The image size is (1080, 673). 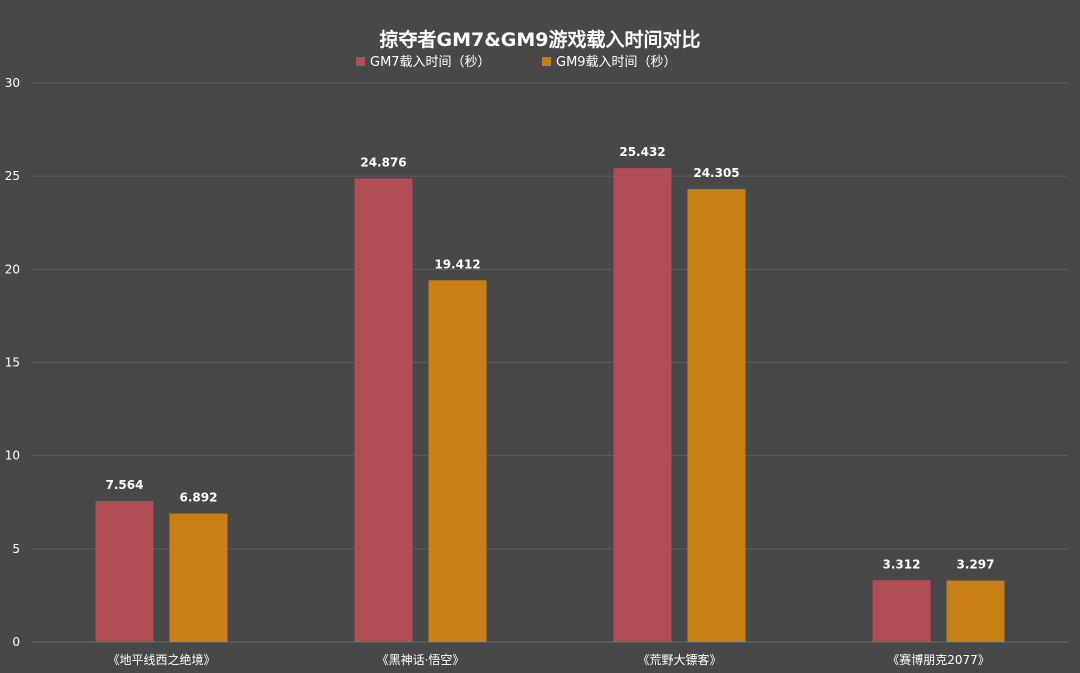 What do you see at coordinates (199, 498) in the screenshot?
I see `data-label: 6.892` at bounding box center [199, 498].